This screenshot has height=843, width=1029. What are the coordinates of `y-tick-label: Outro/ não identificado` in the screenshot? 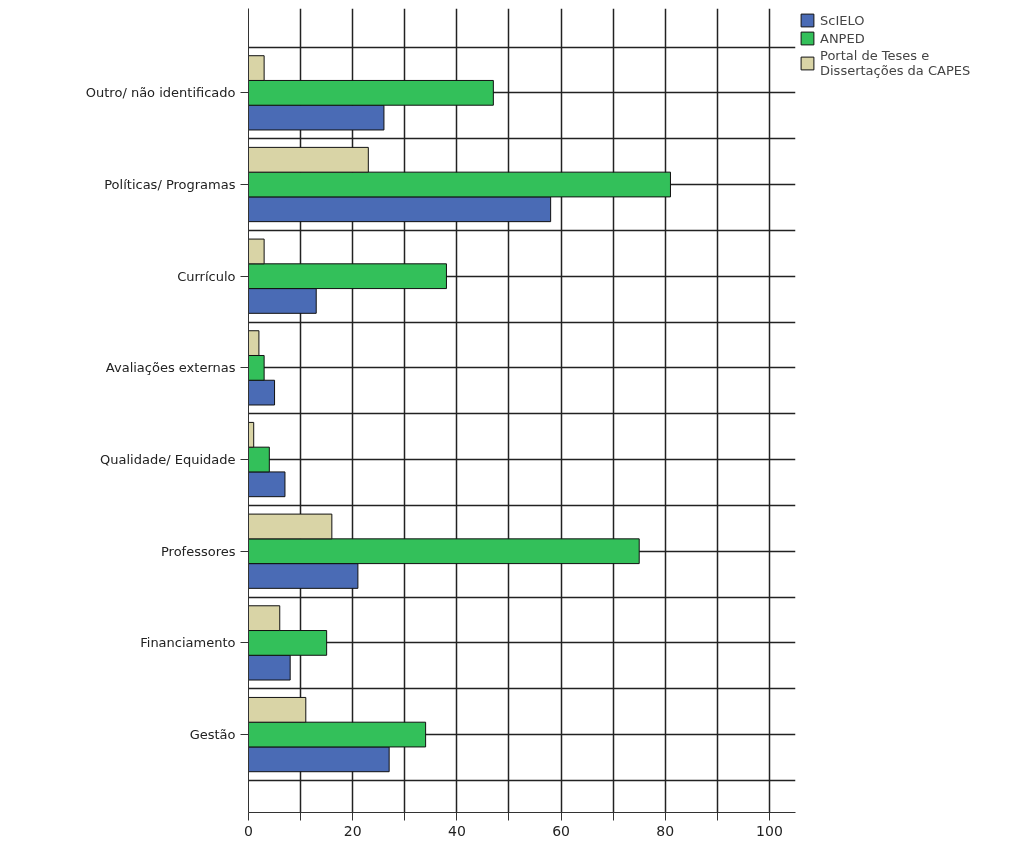 It's located at (160, 93).